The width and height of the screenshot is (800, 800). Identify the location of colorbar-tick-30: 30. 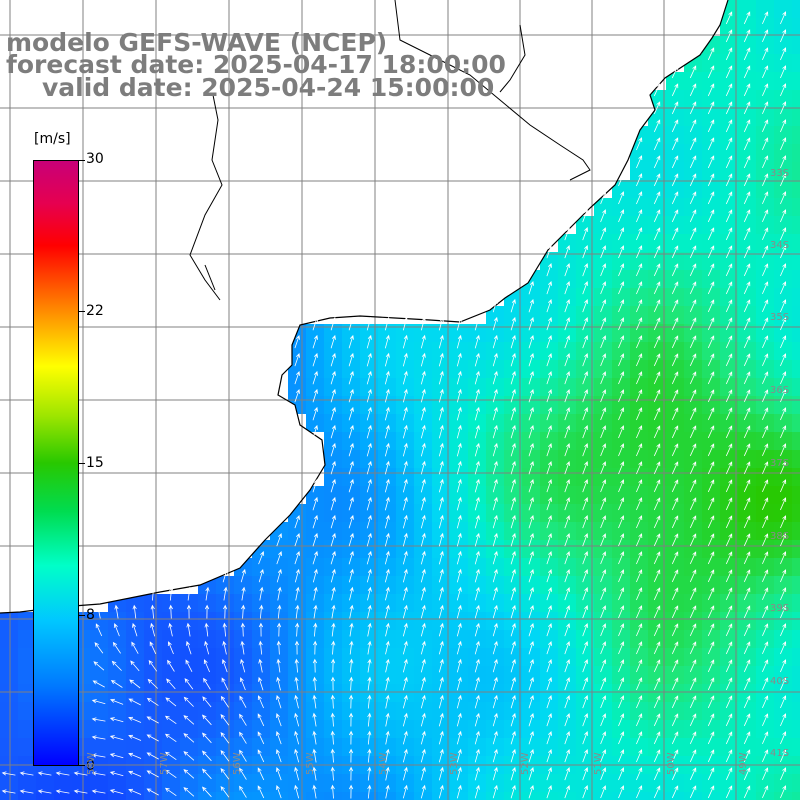
(95, 159).